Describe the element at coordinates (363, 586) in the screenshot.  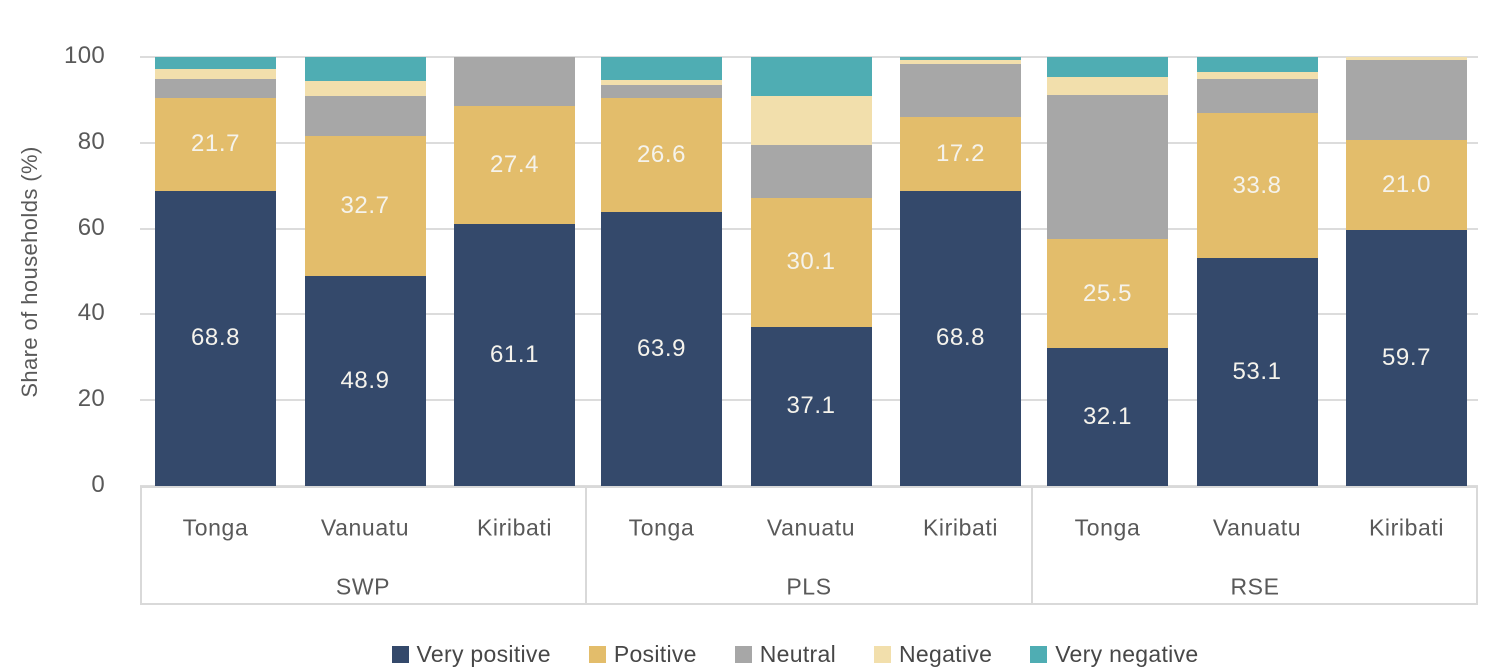
I see `group-label-SWP: SWP` at that location.